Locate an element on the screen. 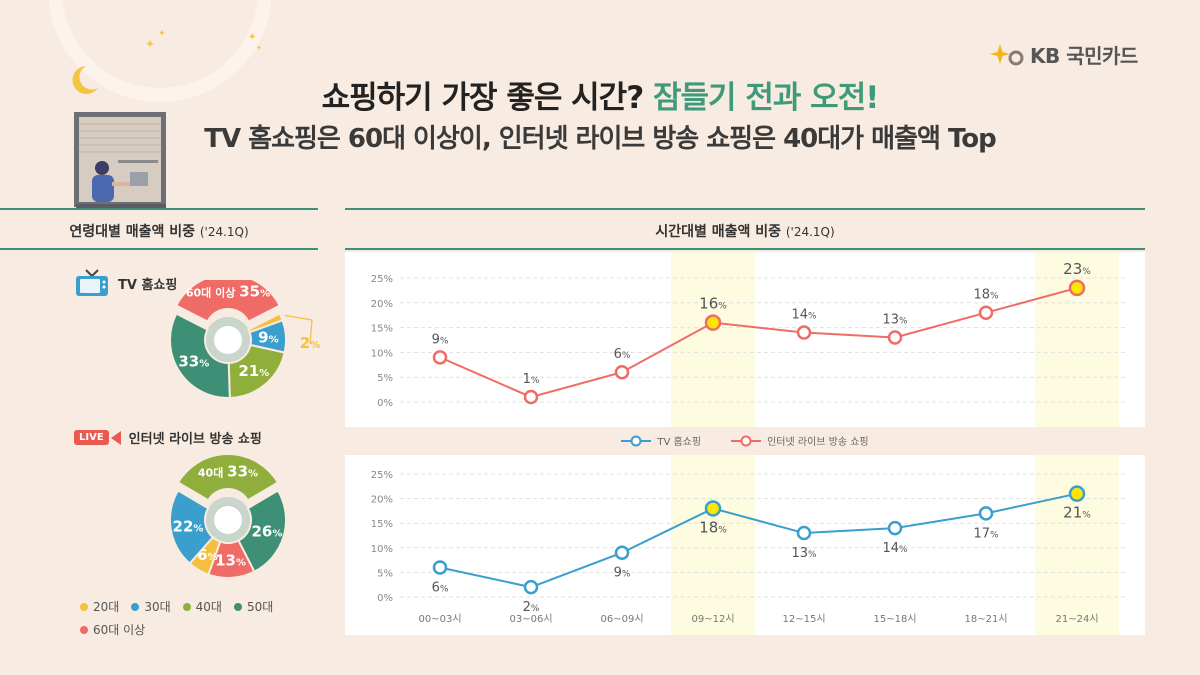 The height and width of the screenshot is (675, 1200). left-section-line-bottom is located at coordinates (159, 249).